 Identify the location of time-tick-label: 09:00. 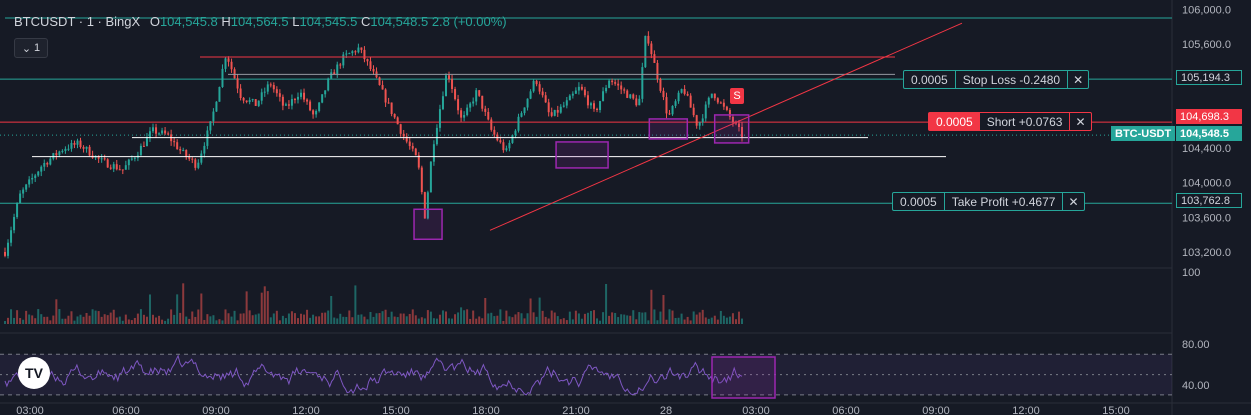
(936, 410).